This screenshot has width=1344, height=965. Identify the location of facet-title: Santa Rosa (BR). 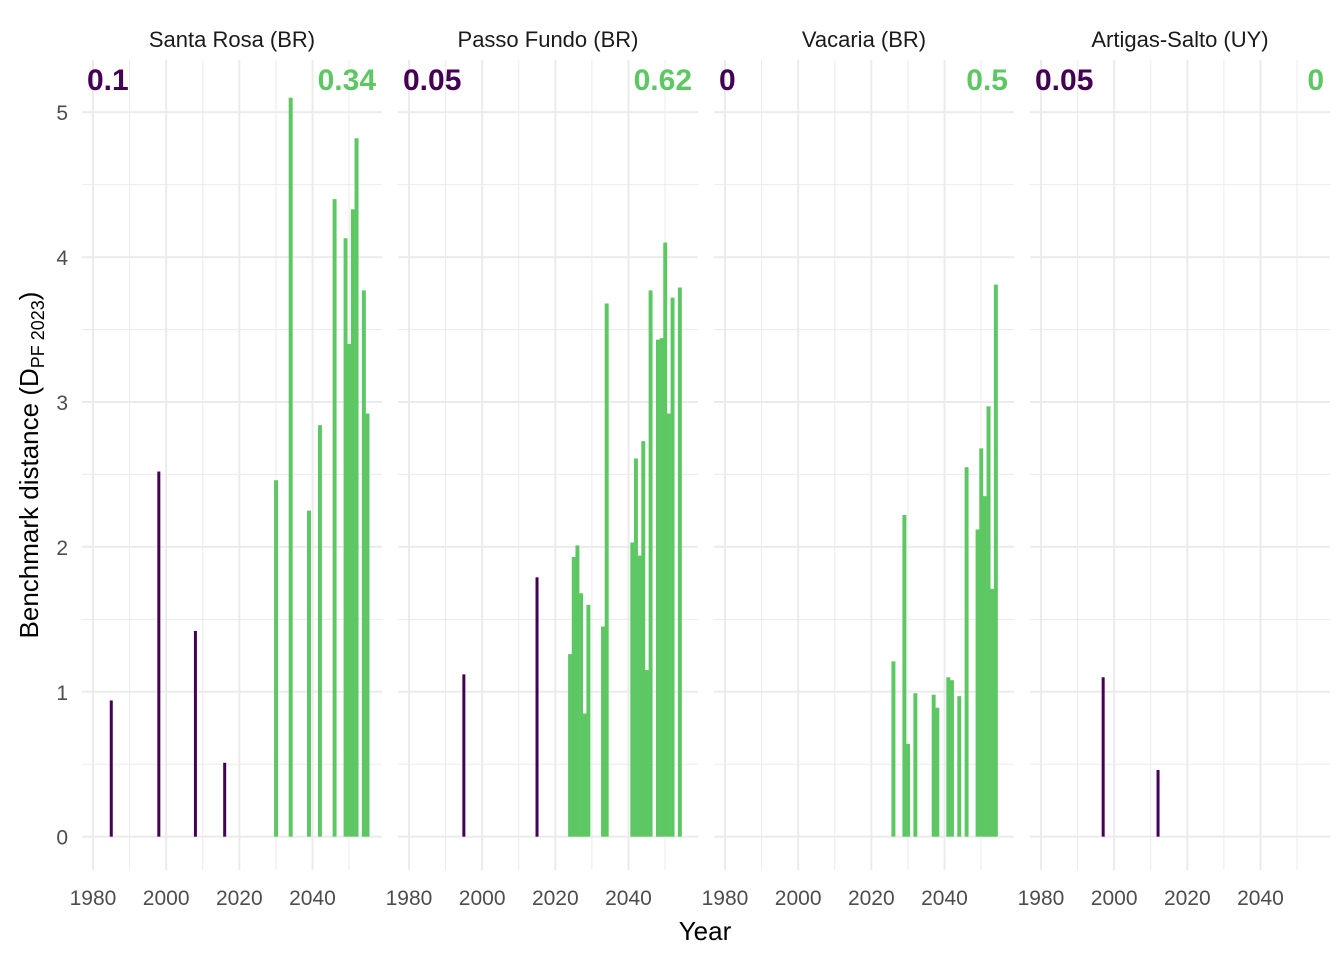
(232, 39).